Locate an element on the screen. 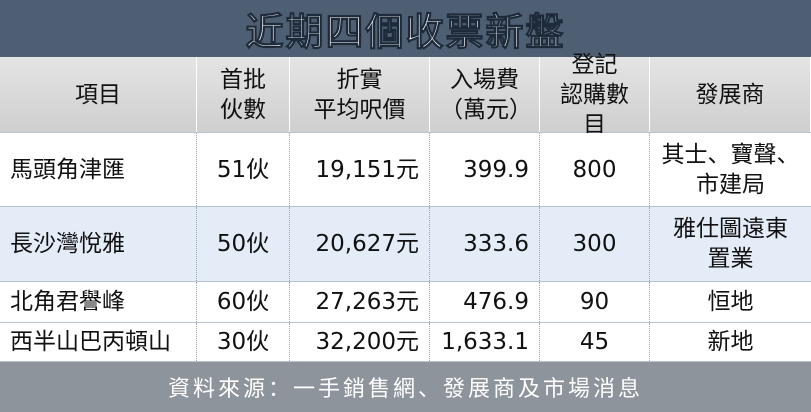  cell-text: 伙數 is located at coordinates (243, 109).